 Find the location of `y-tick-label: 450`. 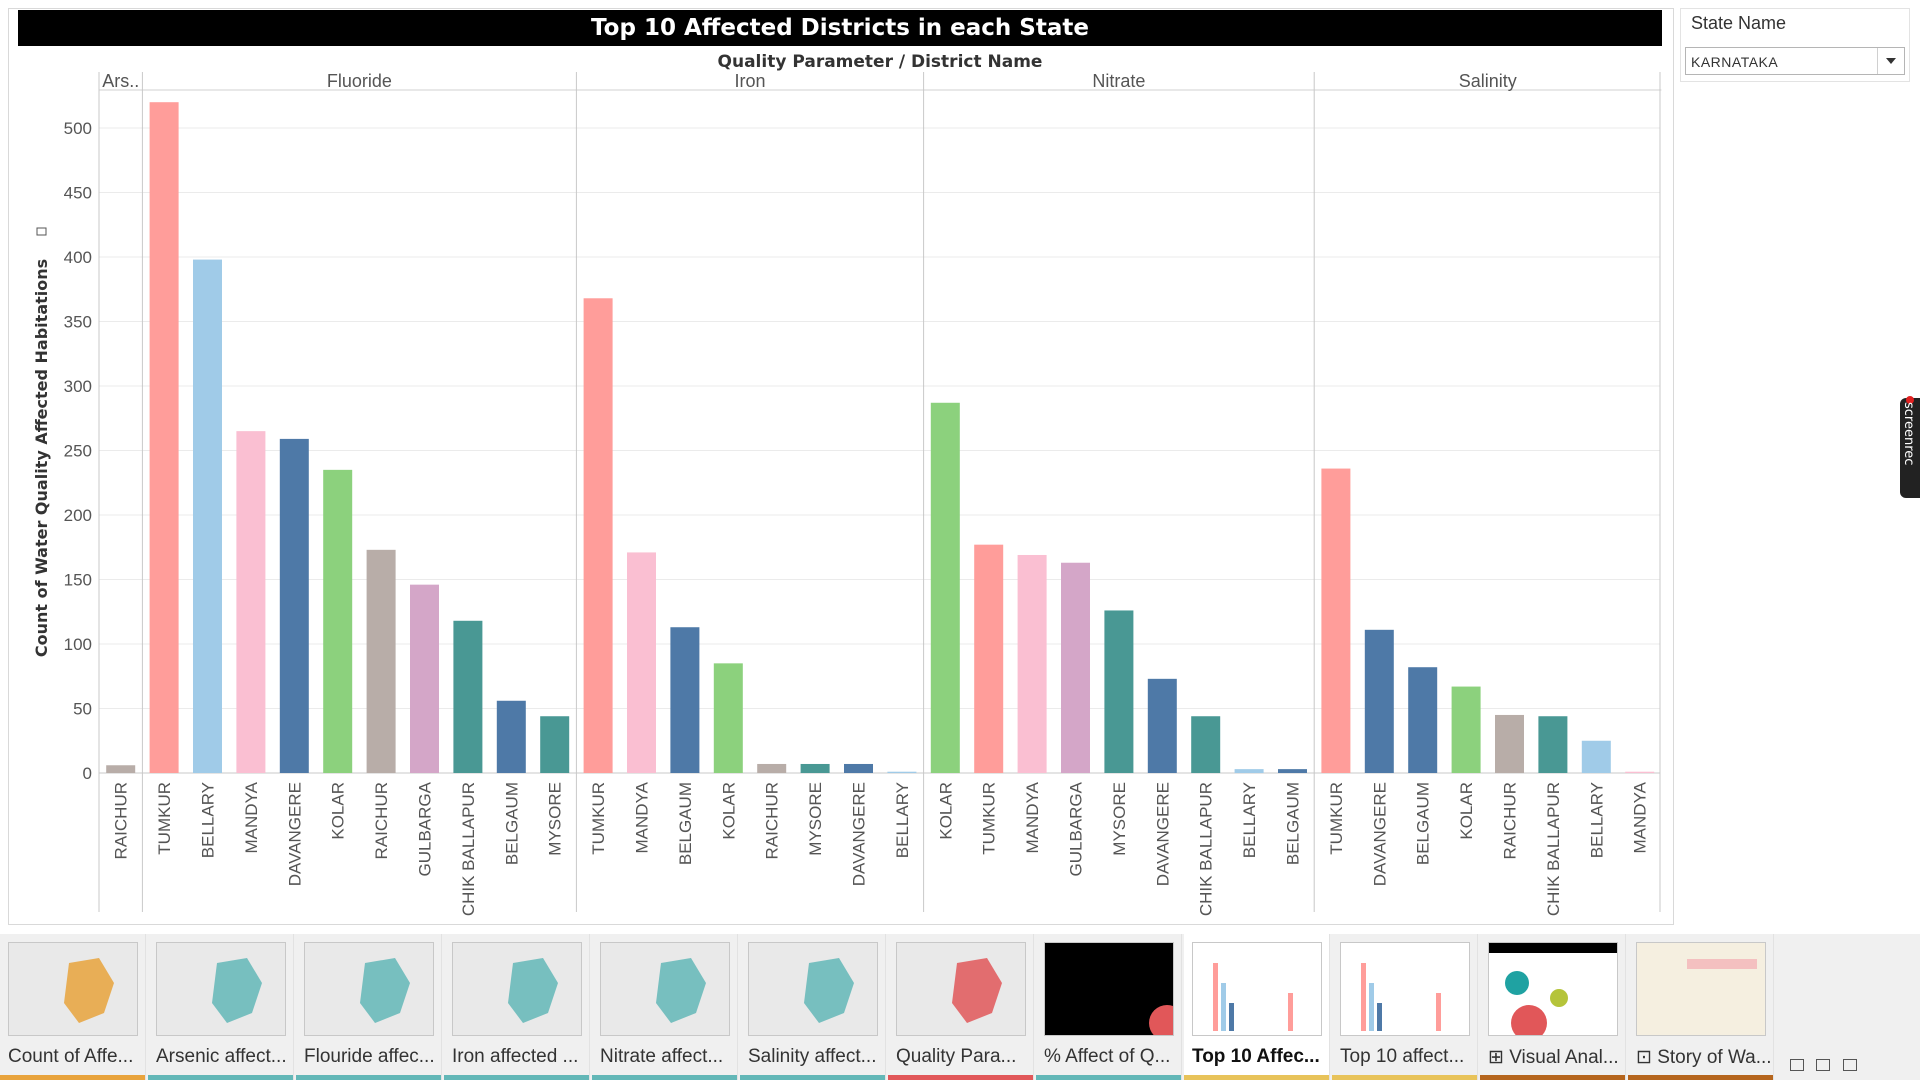

y-tick-label: 450 is located at coordinates (78, 193).